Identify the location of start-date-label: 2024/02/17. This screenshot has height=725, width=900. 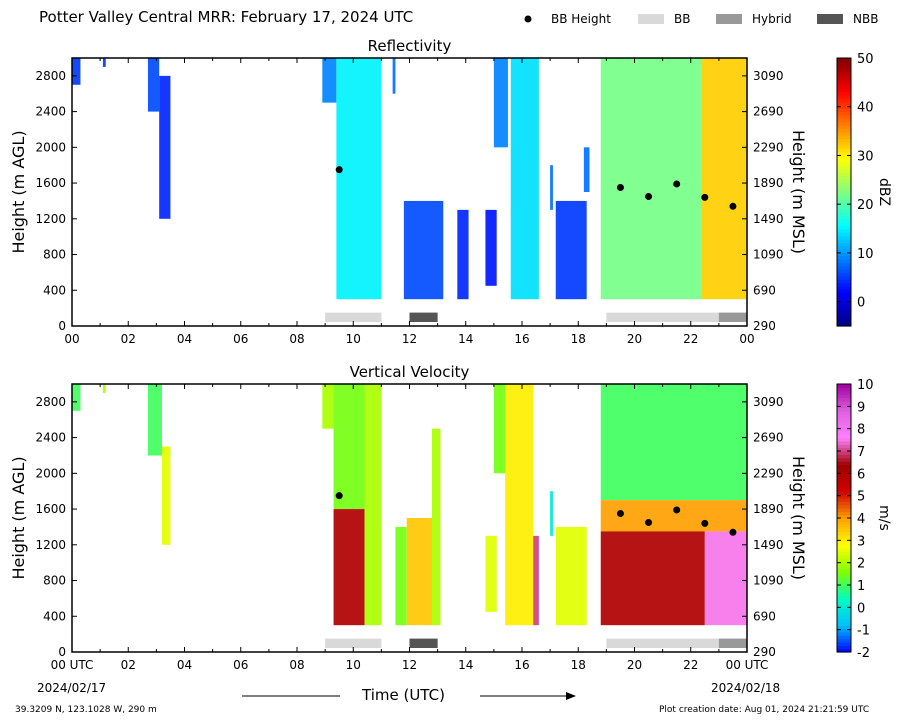
(72, 688).